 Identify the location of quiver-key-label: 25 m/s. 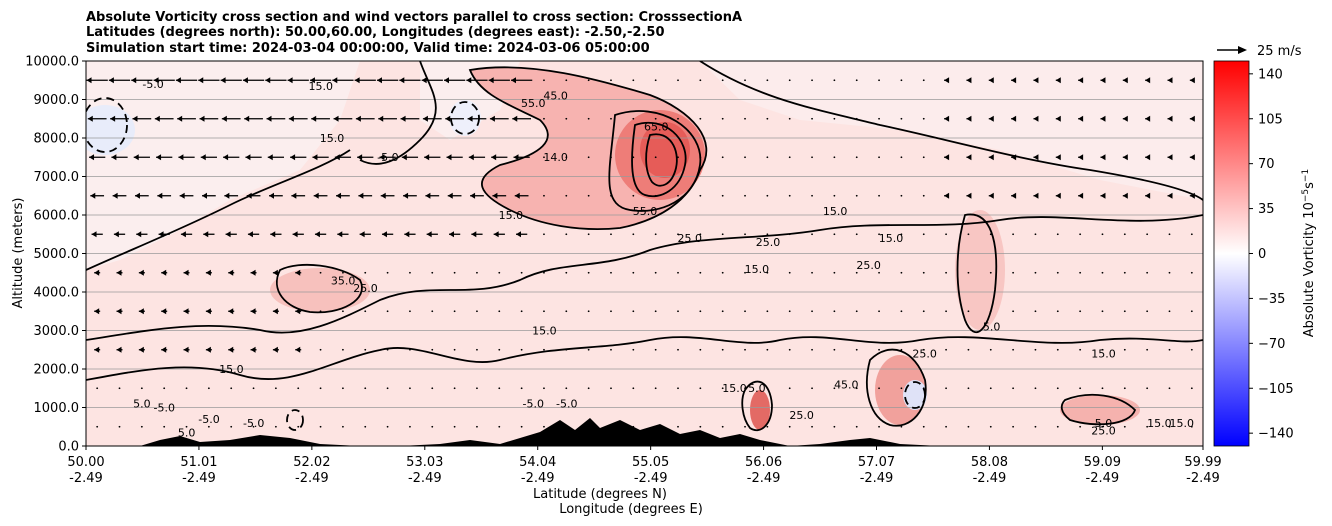
(1279, 51).